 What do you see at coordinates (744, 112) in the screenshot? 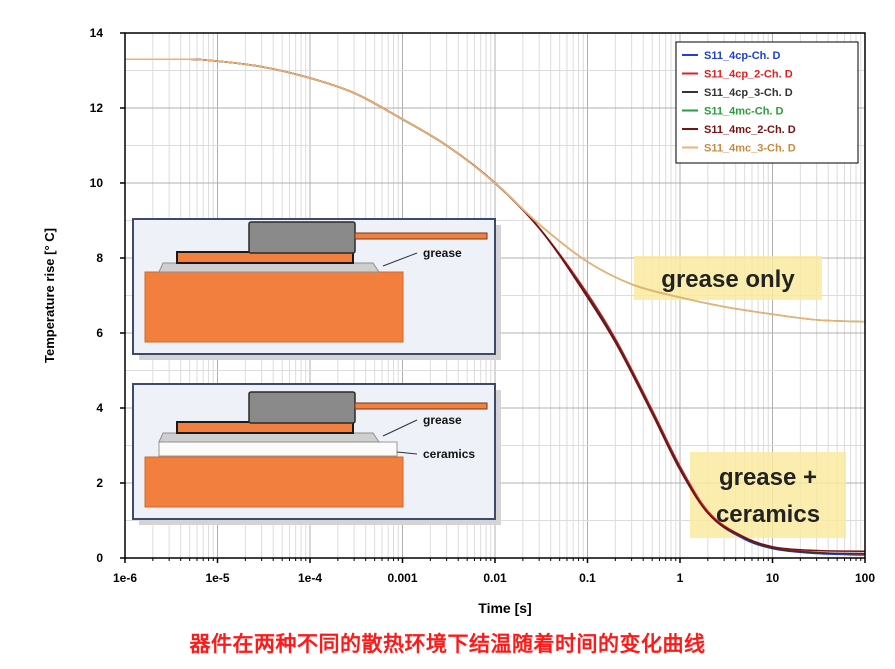
I see `legend-label-4: S11_4mc-Ch. D` at bounding box center [744, 112].